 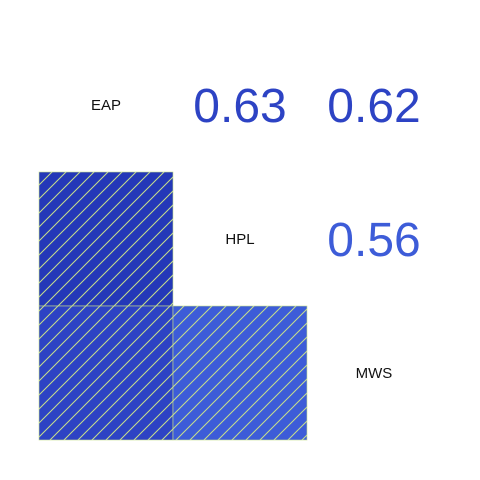 I want to click on coefficient-hpl-mws: 0.56, so click(x=373, y=240).